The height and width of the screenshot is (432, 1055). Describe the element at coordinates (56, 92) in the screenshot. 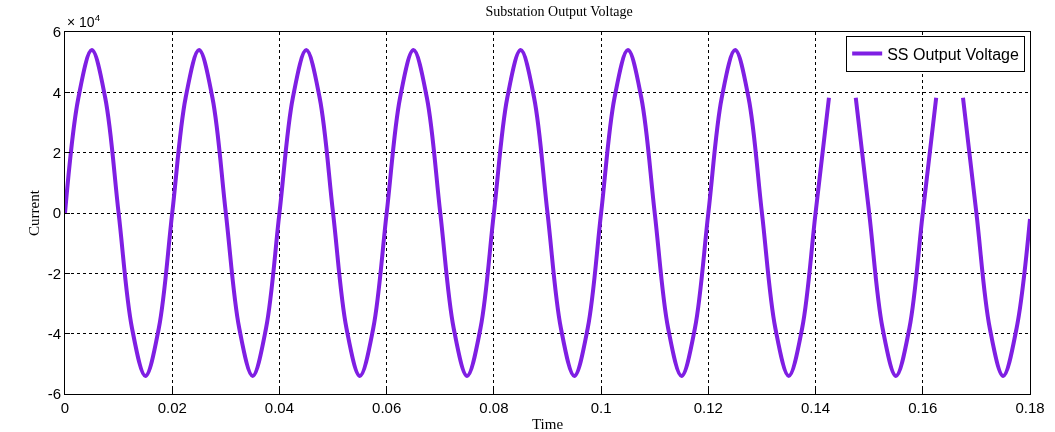

I see `y-tick-label: 4` at that location.